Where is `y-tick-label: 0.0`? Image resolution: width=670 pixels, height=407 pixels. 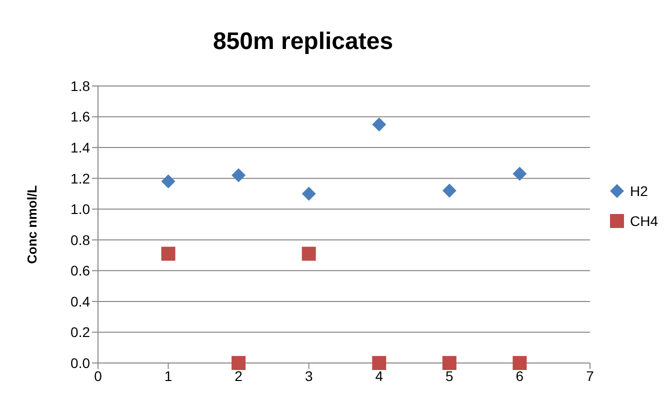
y-tick-label: 0.0 is located at coordinates (80, 362).